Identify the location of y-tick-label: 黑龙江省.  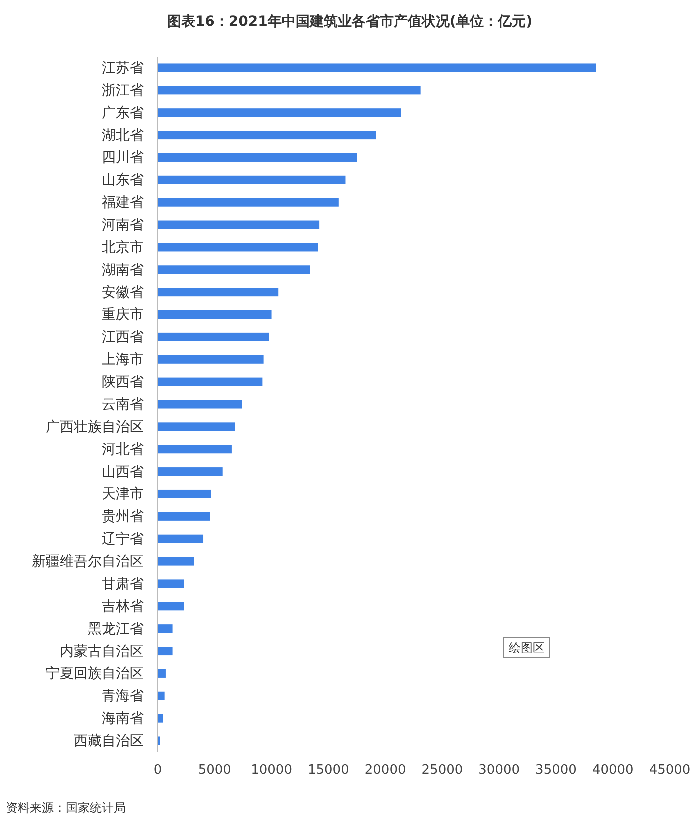
(116, 629).